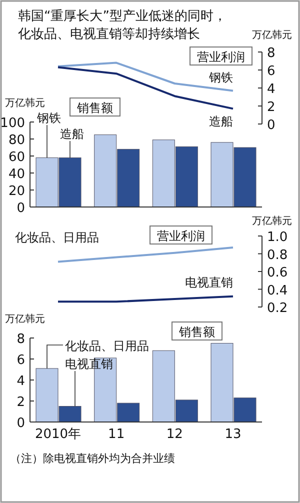 Image resolution: width=300 pixels, height=503 pixels. Describe the element at coordinates (58, 434) in the screenshot. I see `x-tick-label: 2010年` at that location.